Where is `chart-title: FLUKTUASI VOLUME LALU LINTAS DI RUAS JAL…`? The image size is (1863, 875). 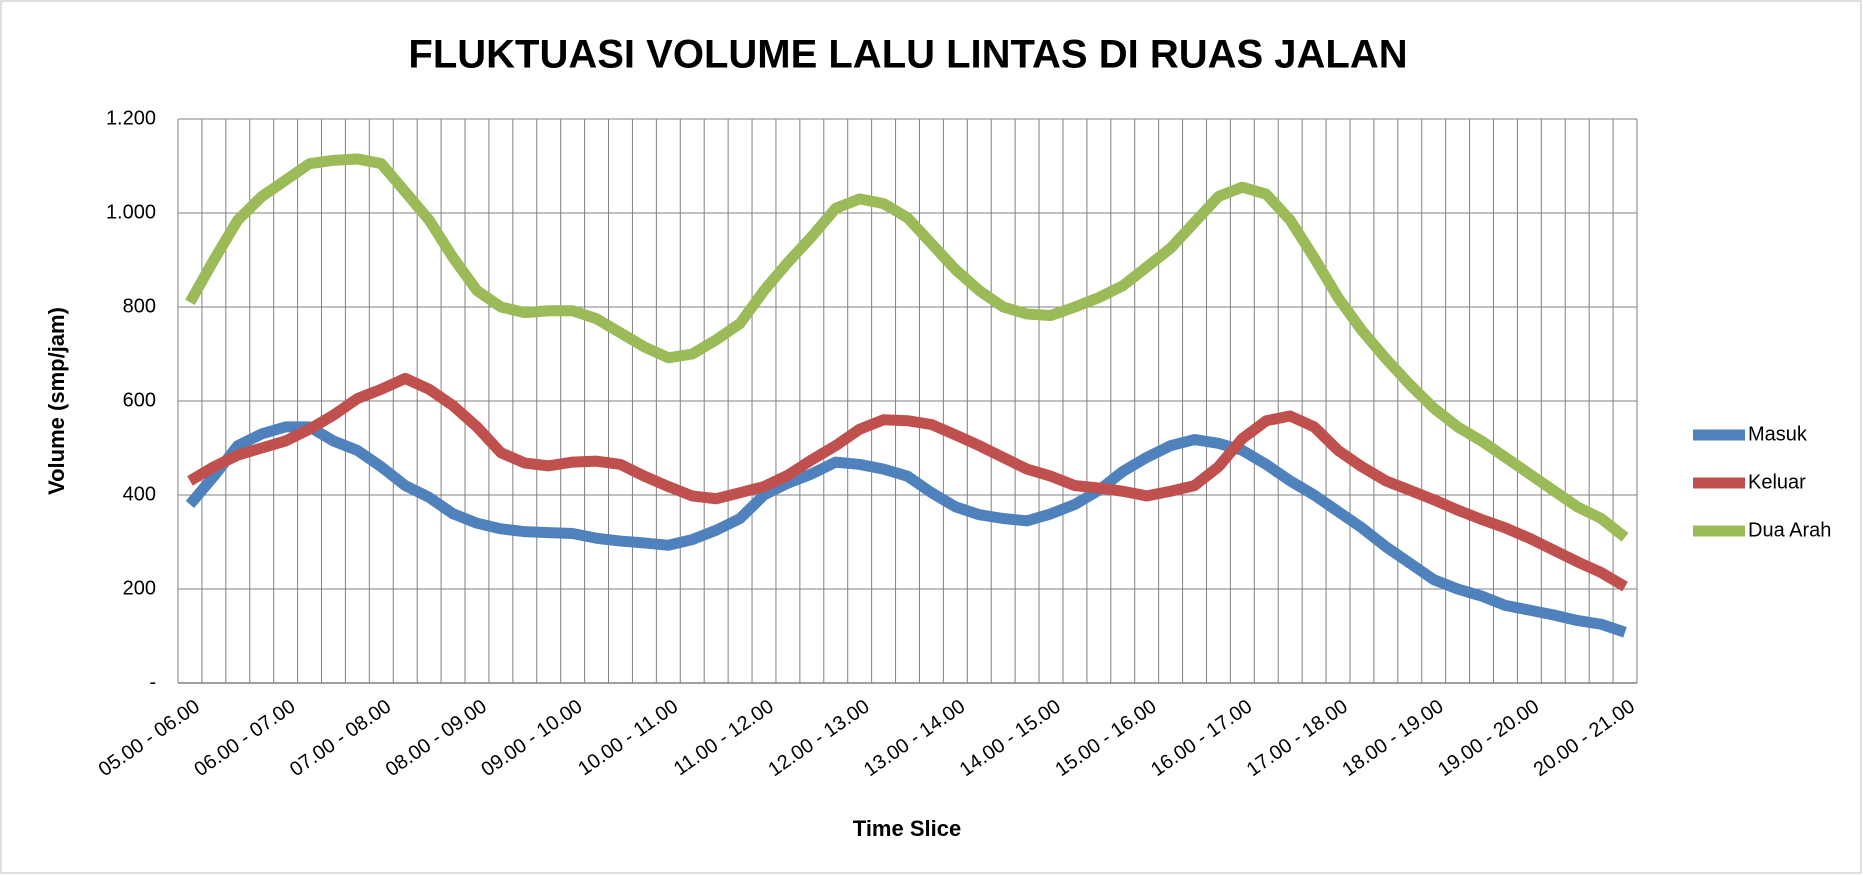
chart-title: FLUKTUASI VOLUME LALU LINTAS DI RUAS JAL… is located at coordinates (907, 55).